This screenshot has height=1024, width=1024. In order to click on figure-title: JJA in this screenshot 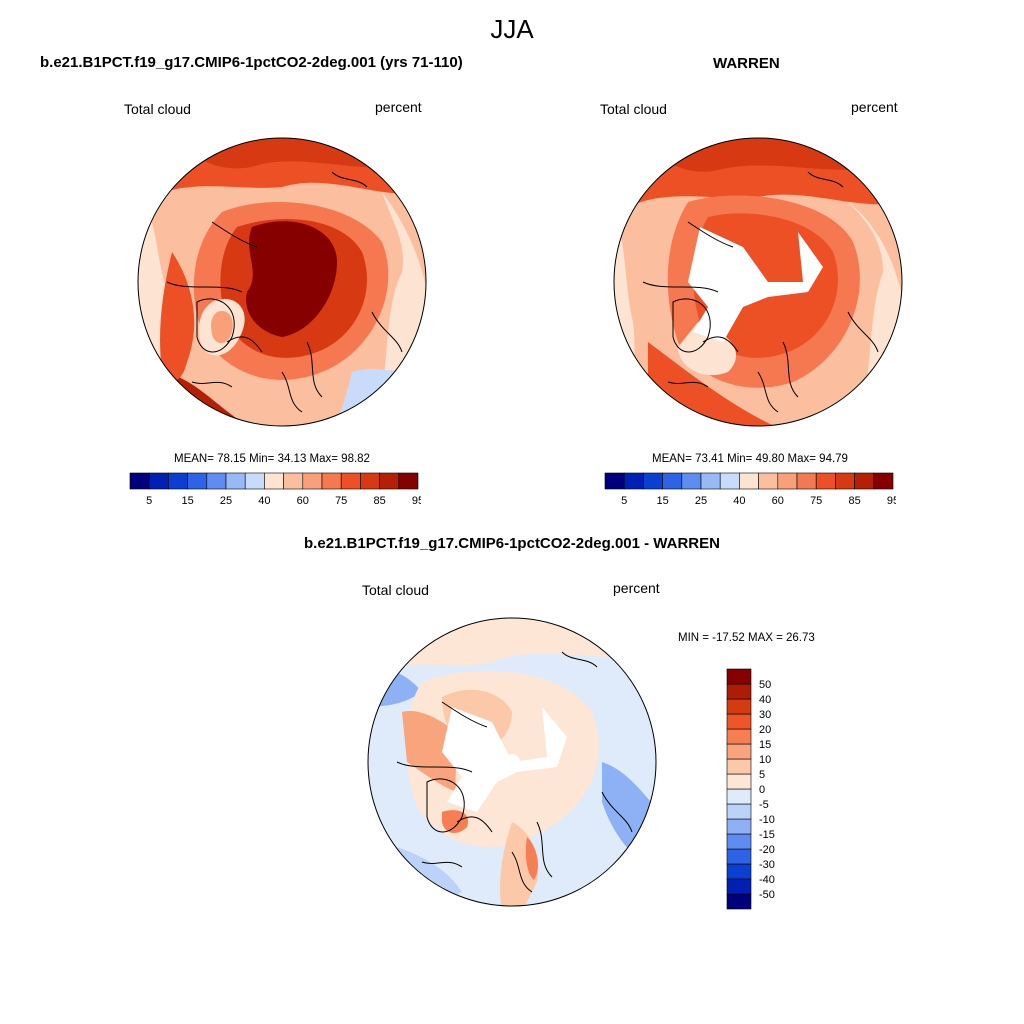, I will do `click(512, 29)`.